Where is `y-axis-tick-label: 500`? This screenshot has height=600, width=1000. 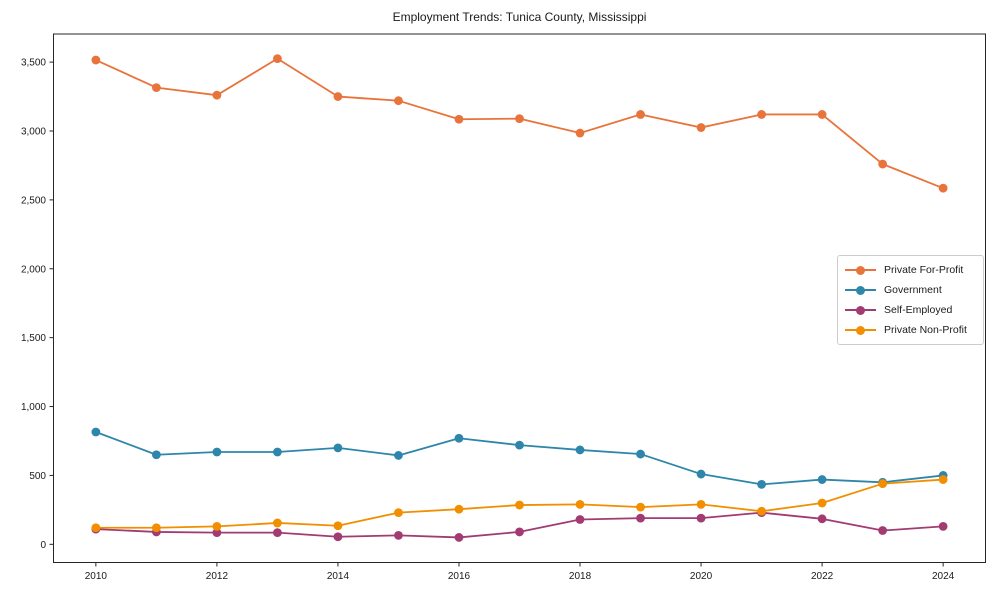
y-axis-tick-label: 500 is located at coordinates (37, 476).